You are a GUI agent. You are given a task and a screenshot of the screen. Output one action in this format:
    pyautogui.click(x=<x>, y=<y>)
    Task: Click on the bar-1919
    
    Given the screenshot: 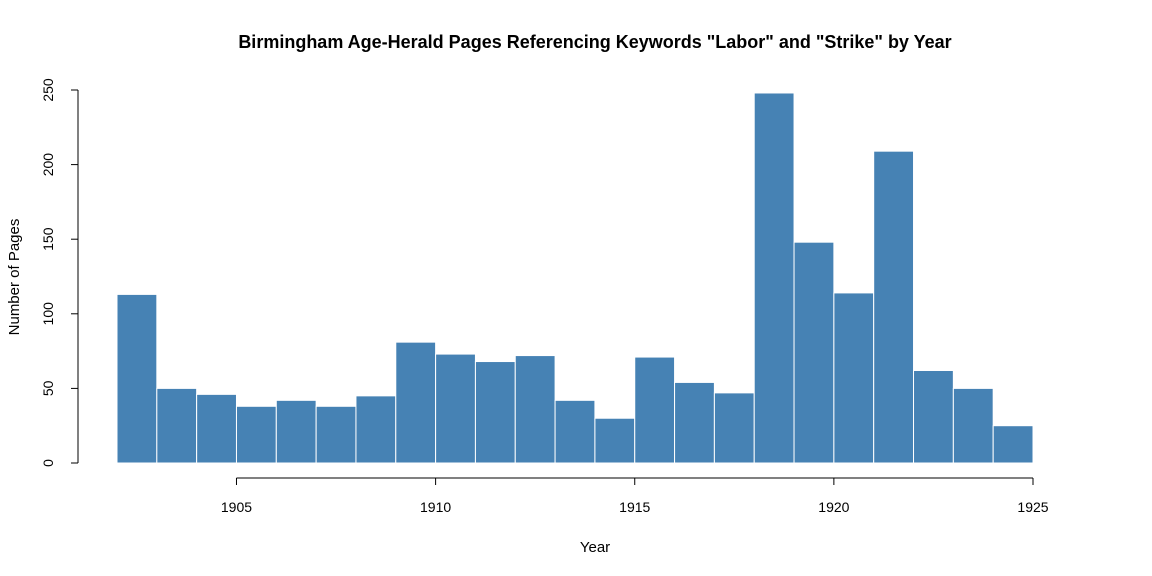 What is the action you would take?
    pyautogui.click(x=814, y=352)
    